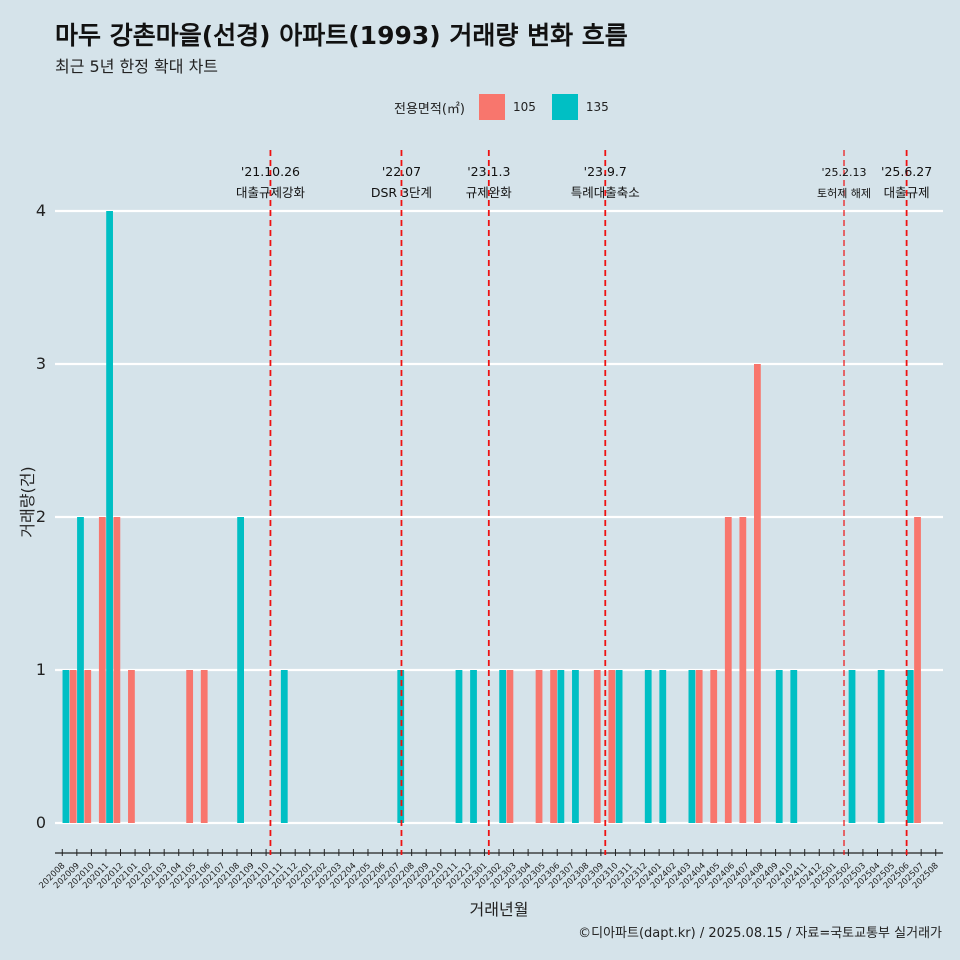 This screenshot has height=960, width=960. What do you see at coordinates (137, 66) in the screenshot?
I see `chart-subtitle: 최근 5년 한정 확대 차트` at bounding box center [137, 66].